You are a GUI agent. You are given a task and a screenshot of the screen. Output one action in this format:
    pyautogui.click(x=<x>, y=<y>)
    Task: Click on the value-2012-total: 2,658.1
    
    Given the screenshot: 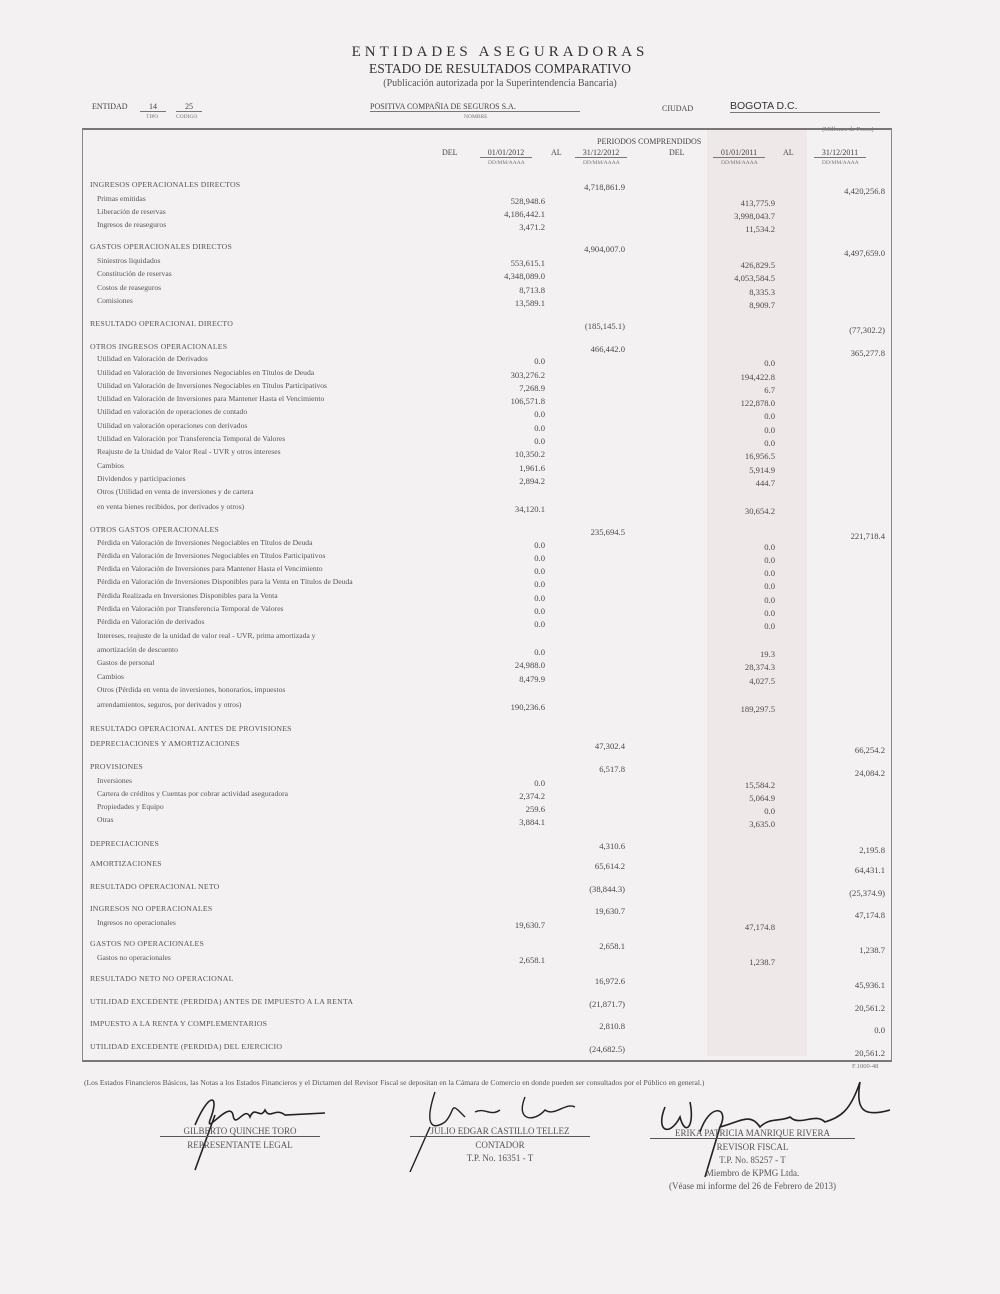 What is the action you would take?
    pyautogui.click(x=612, y=946)
    